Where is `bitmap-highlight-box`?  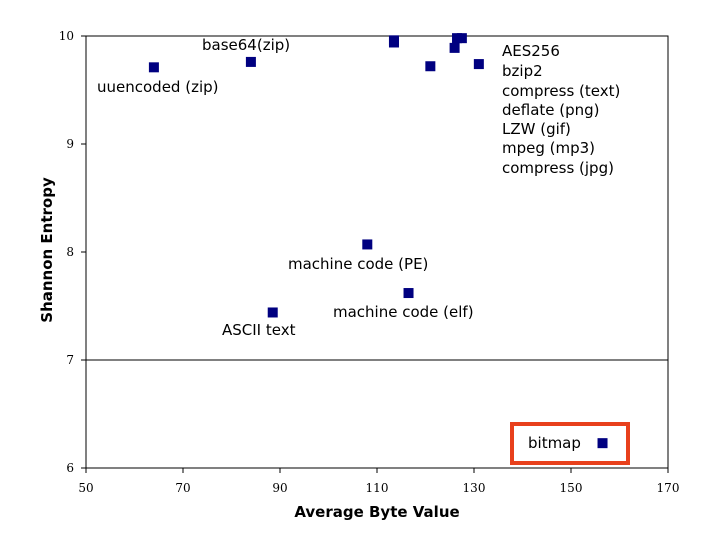
bitmap-highlight-box is located at coordinates (570, 443).